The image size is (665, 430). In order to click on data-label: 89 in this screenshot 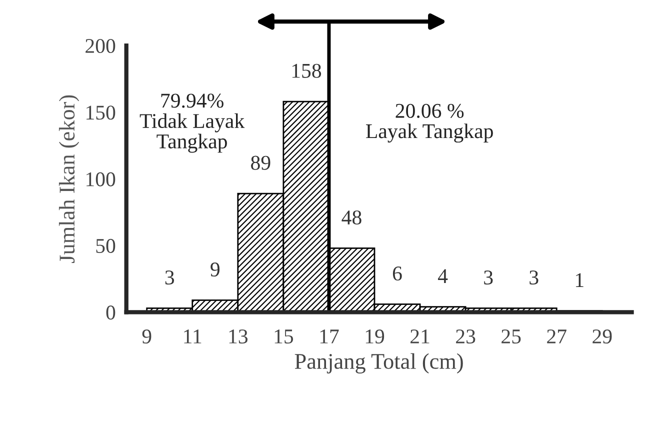, I will do `click(260, 163)`.